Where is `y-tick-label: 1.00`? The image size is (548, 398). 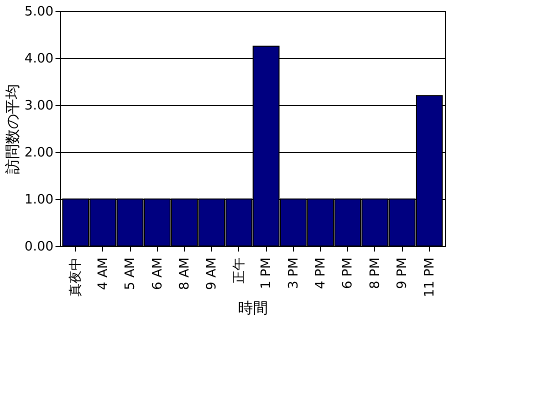
y-tick-label: 1.00 is located at coordinates (39, 200).